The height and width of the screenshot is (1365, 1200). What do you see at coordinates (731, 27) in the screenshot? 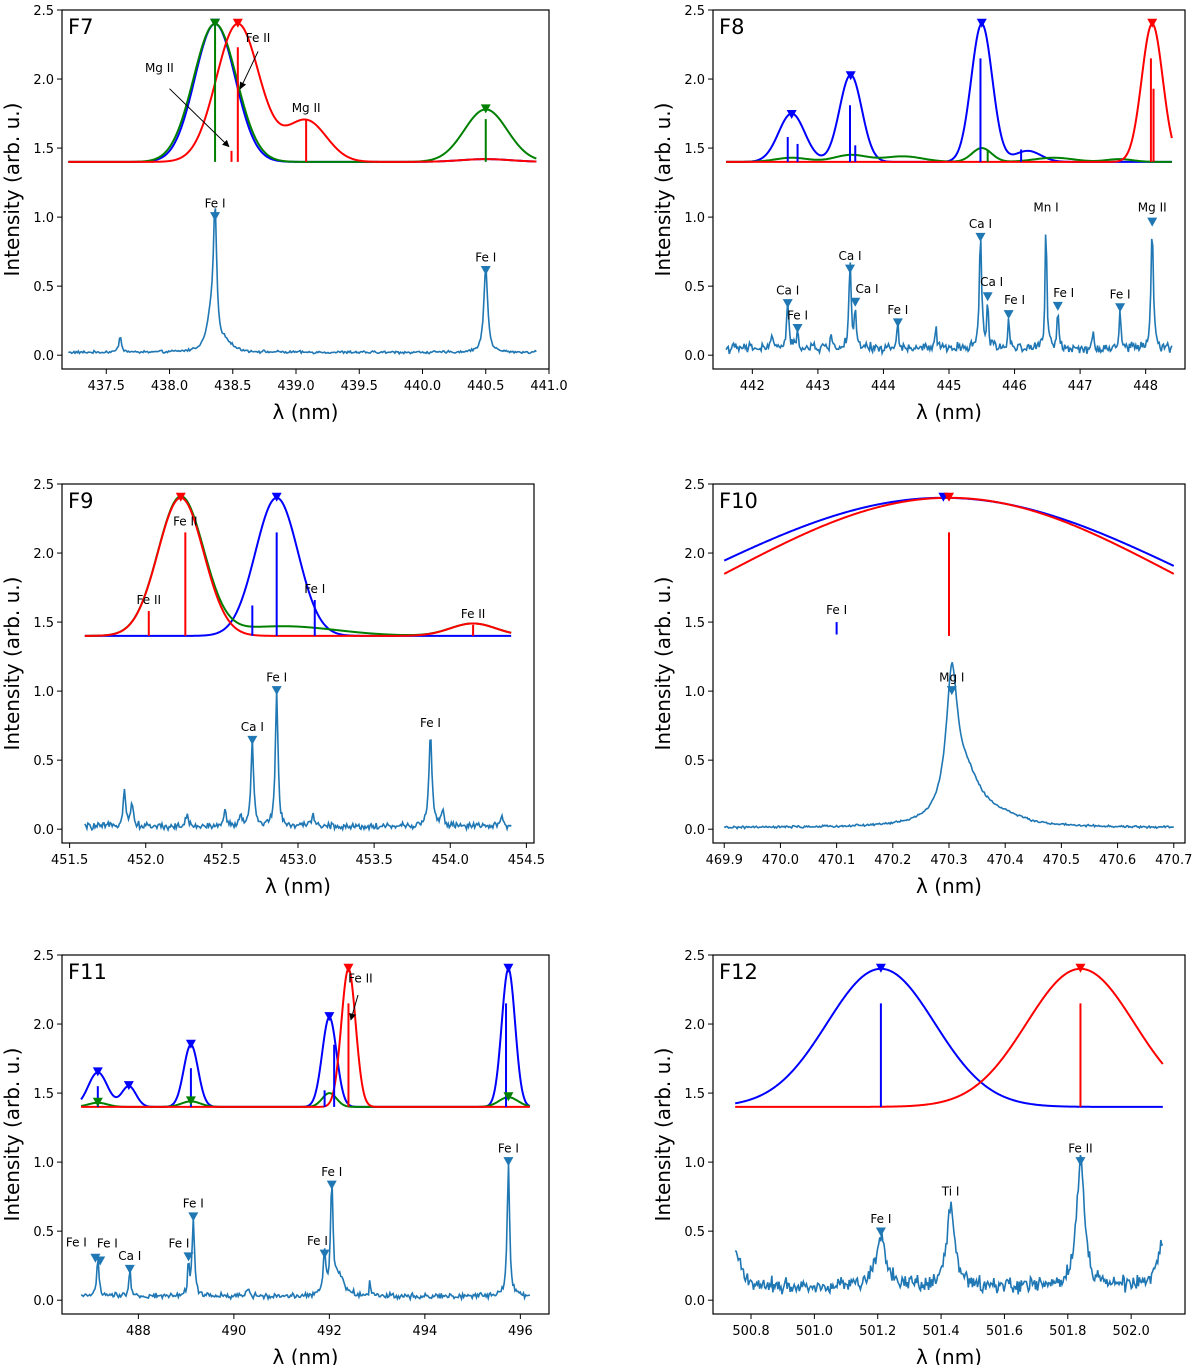
I see `panel-title: F8` at bounding box center [731, 27].